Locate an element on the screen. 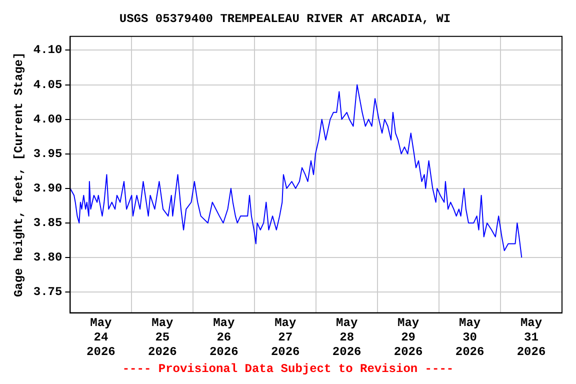 This screenshot has width=576, height=384. y-tick-label: 4.00 is located at coordinates (47, 119).